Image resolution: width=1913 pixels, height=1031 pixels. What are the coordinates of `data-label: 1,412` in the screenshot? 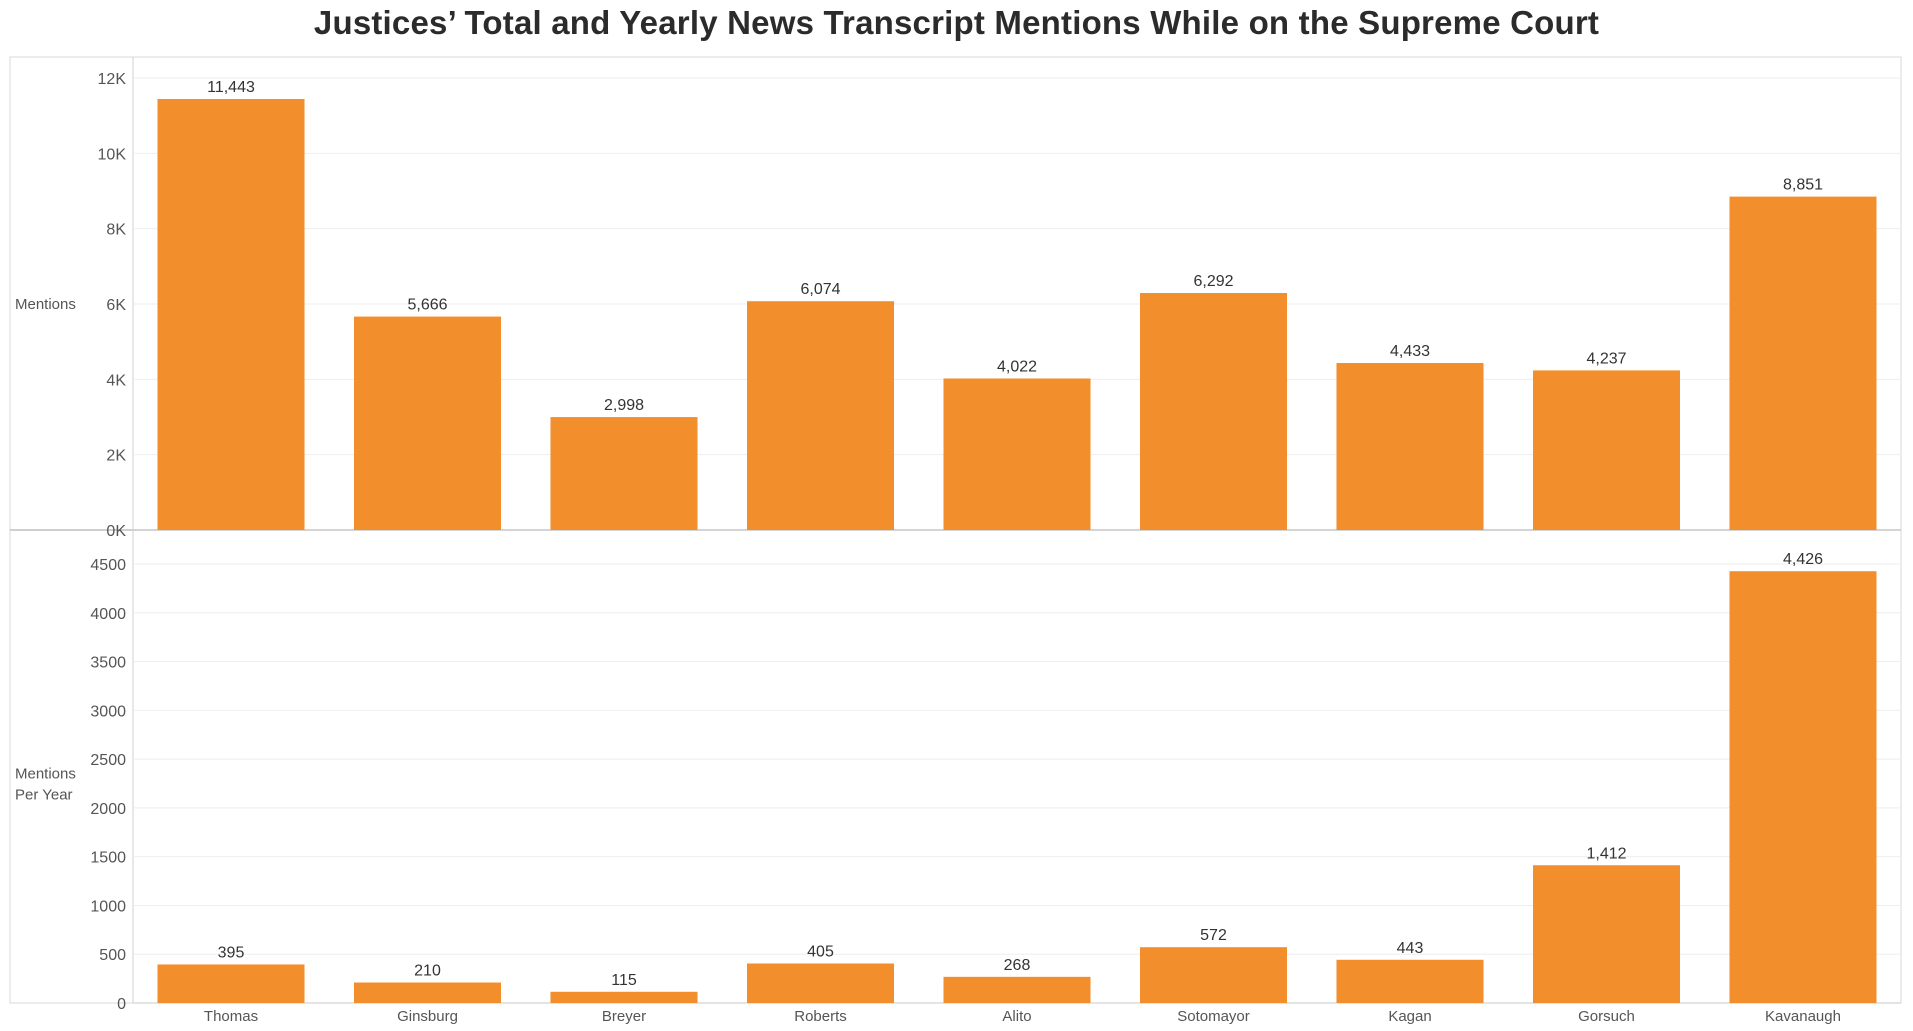 It's located at (1606, 853).